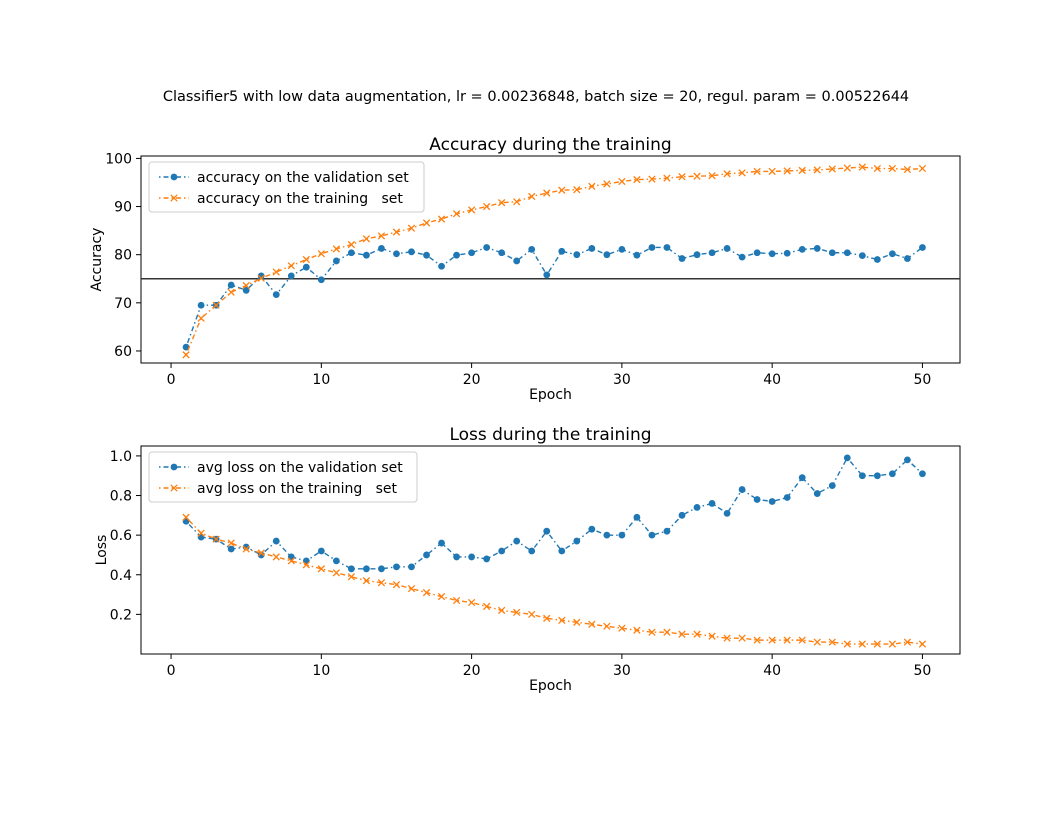 The image size is (1055, 815). I want to click on loss-xtick-label: 0, so click(171, 671).